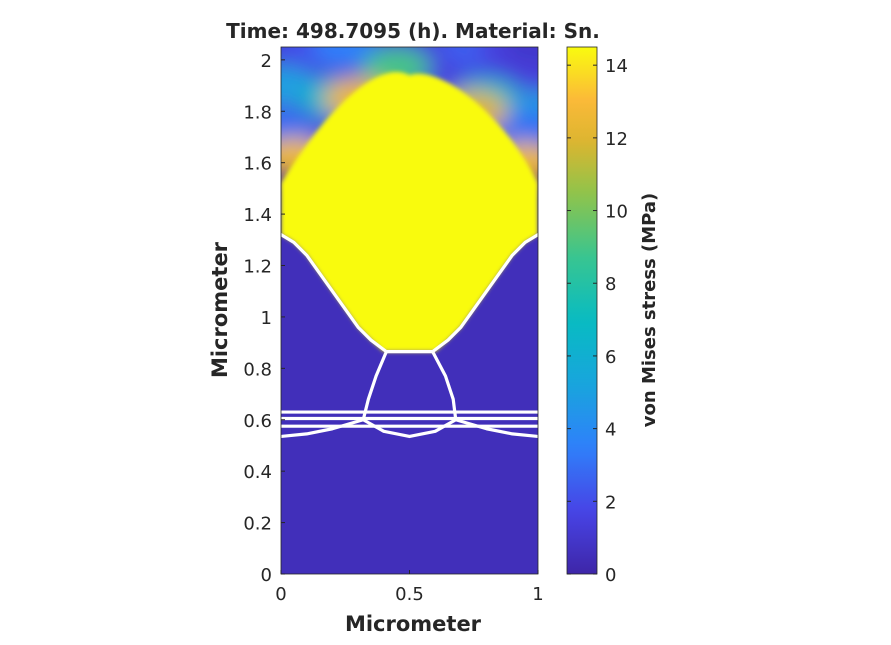 Image resolution: width=891 pixels, height=645 pixels. Describe the element at coordinates (616, 212) in the screenshot. I see `colorbar-tick-label: 10` at that location.